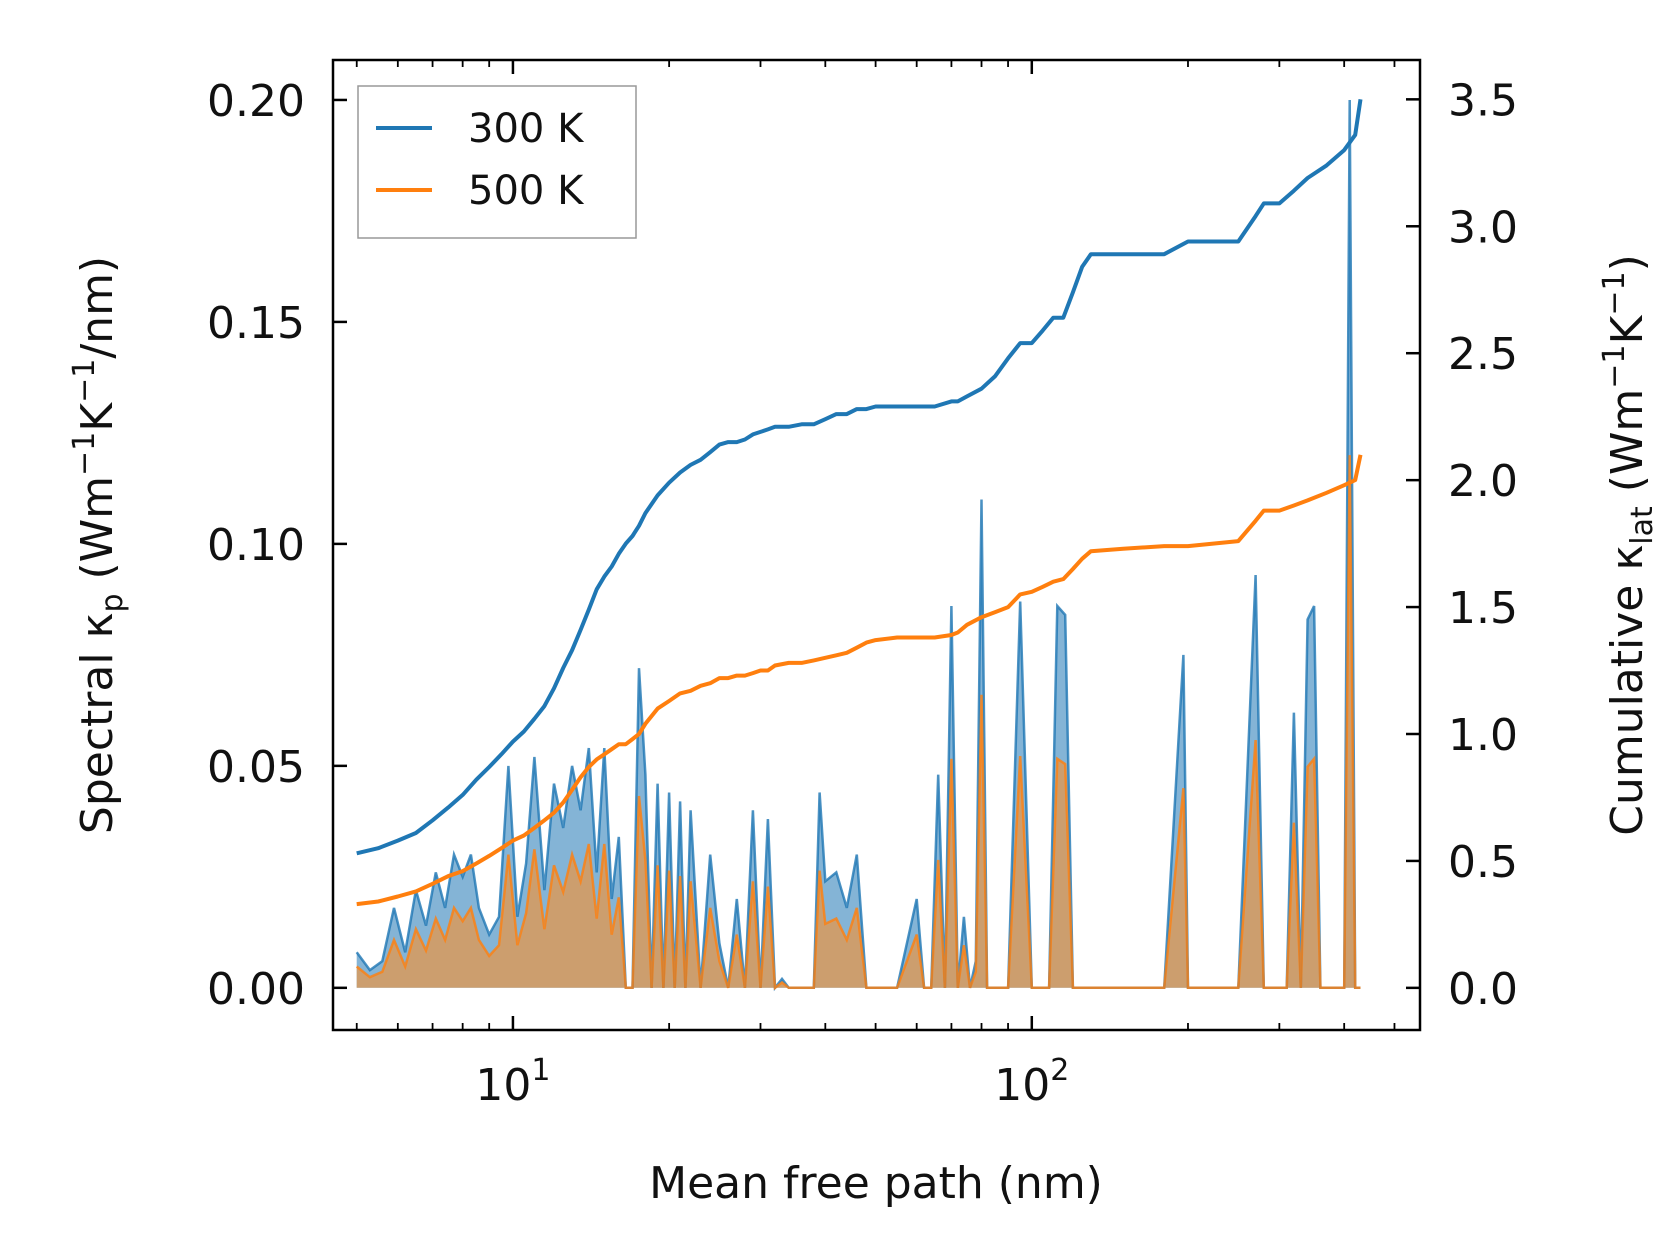 This screenshot has width=1679, height=1254. Describe the element at coordinates (526, 129) in the screenshot. I see `legend-label-300K: 300 K` at that location.